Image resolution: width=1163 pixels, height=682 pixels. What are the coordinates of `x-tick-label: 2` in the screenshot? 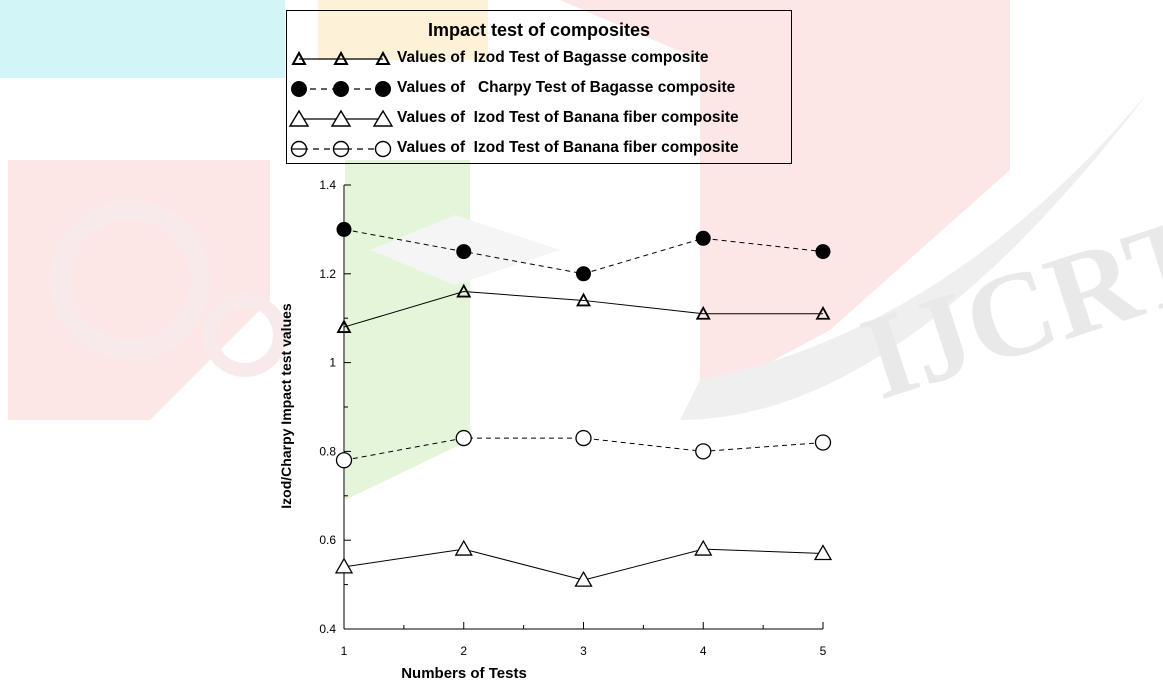 It's located at (463, 651).